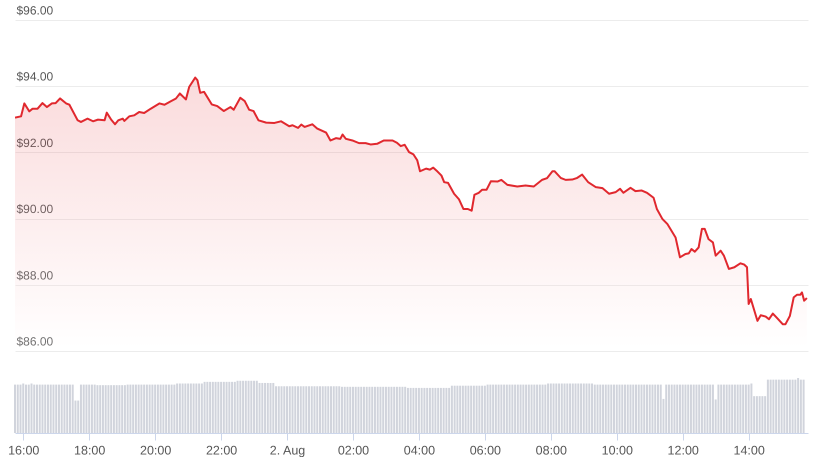 This screenshot has height=461, width=816. I want to click on x-tick-label: 06:00, so click(486, 451).